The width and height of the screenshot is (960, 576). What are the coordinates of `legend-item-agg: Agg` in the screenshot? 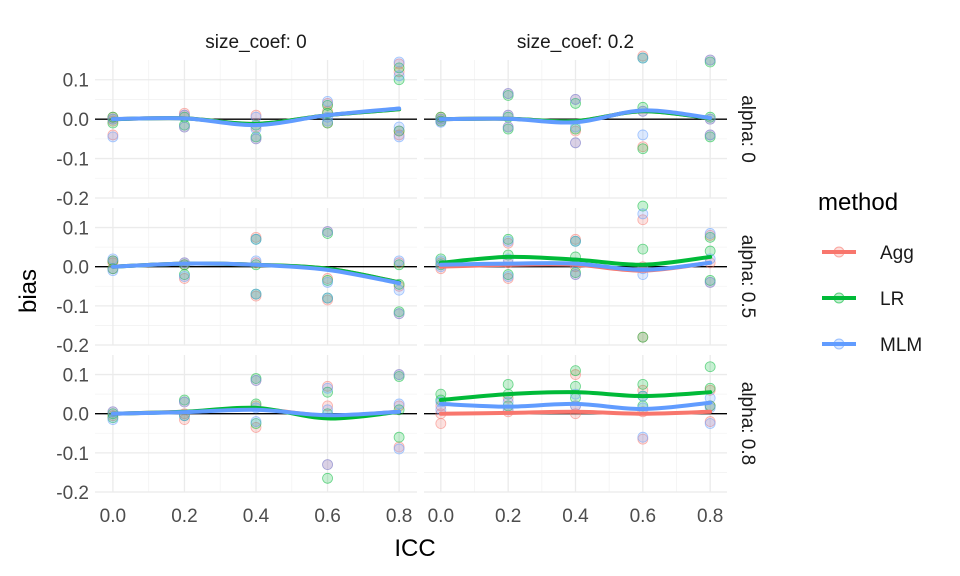 It's located at (868, 253).